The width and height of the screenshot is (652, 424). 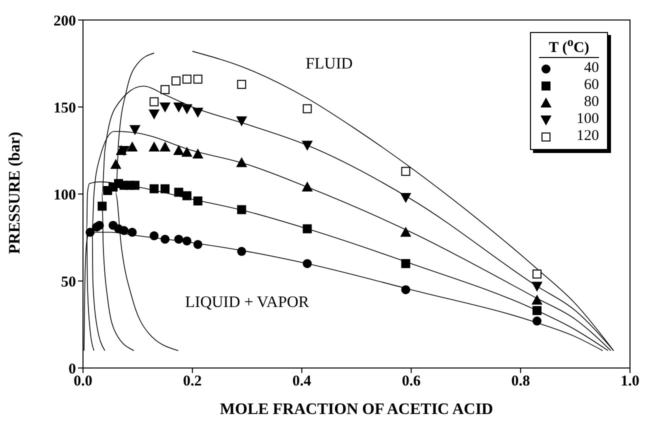 What do you see at coordinates (357, 409) in the screenshot?
I see `x-axis-title: MOLE FRACTION OF ACETIC ACID` at bounding box center [357, 409].